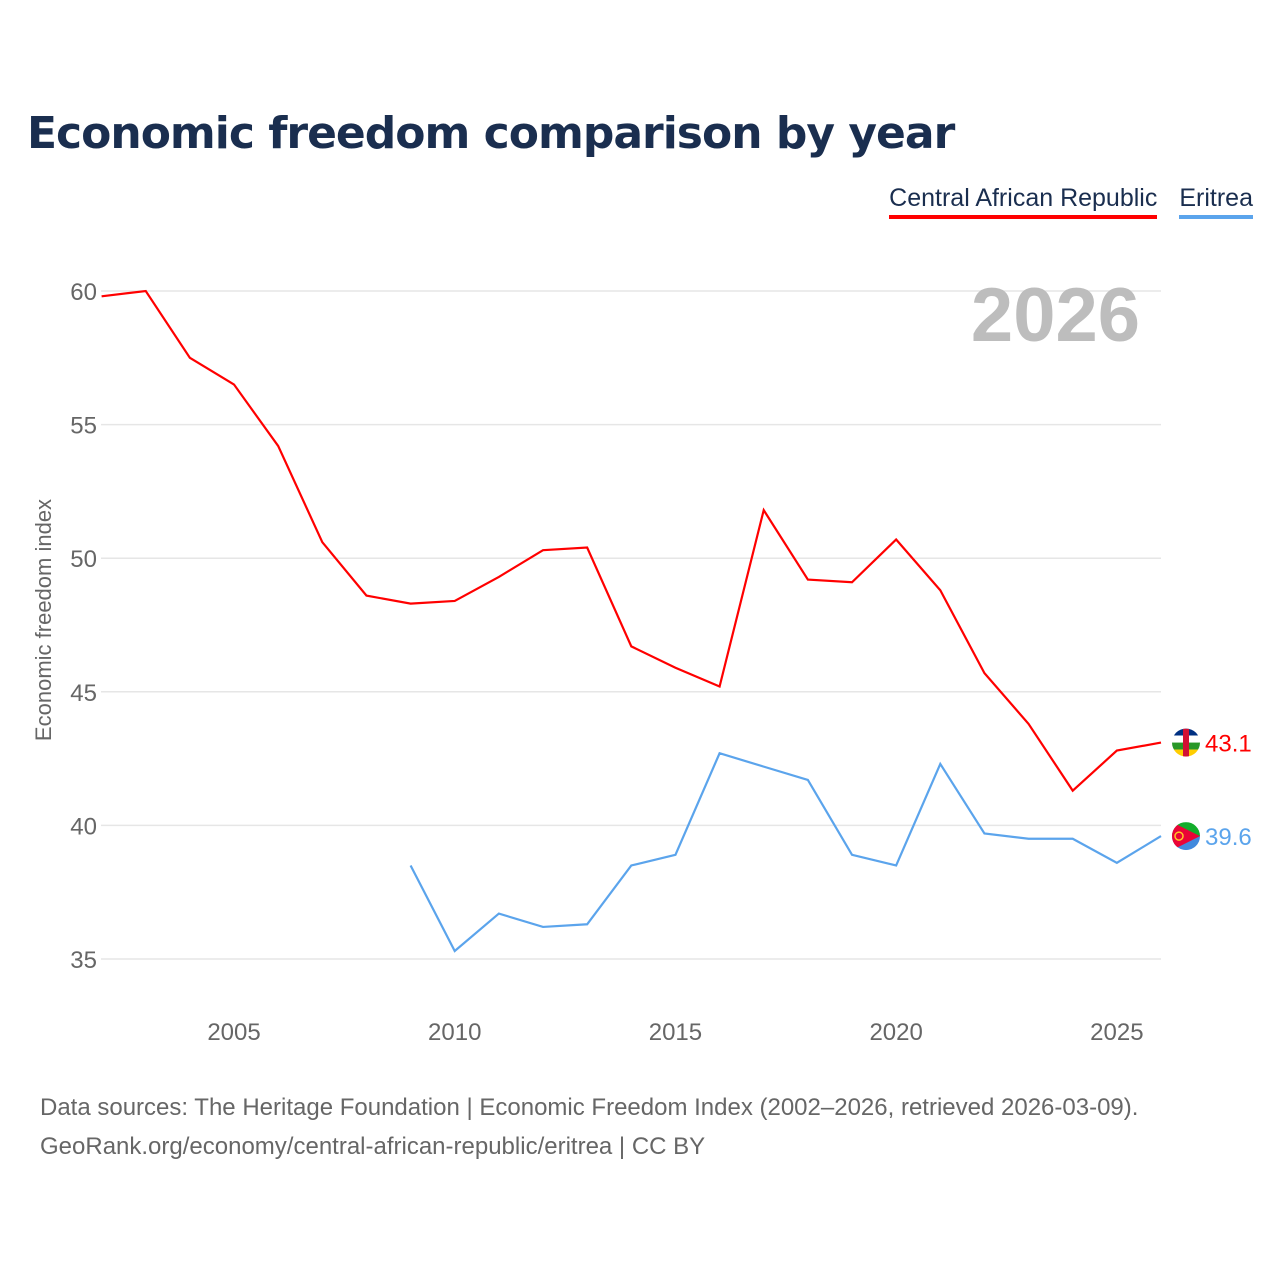  What do you see at coordinates (454, 1032) in the screenshot?
I see `x-tick-label: 2010` at bounding box center [454, 1032].